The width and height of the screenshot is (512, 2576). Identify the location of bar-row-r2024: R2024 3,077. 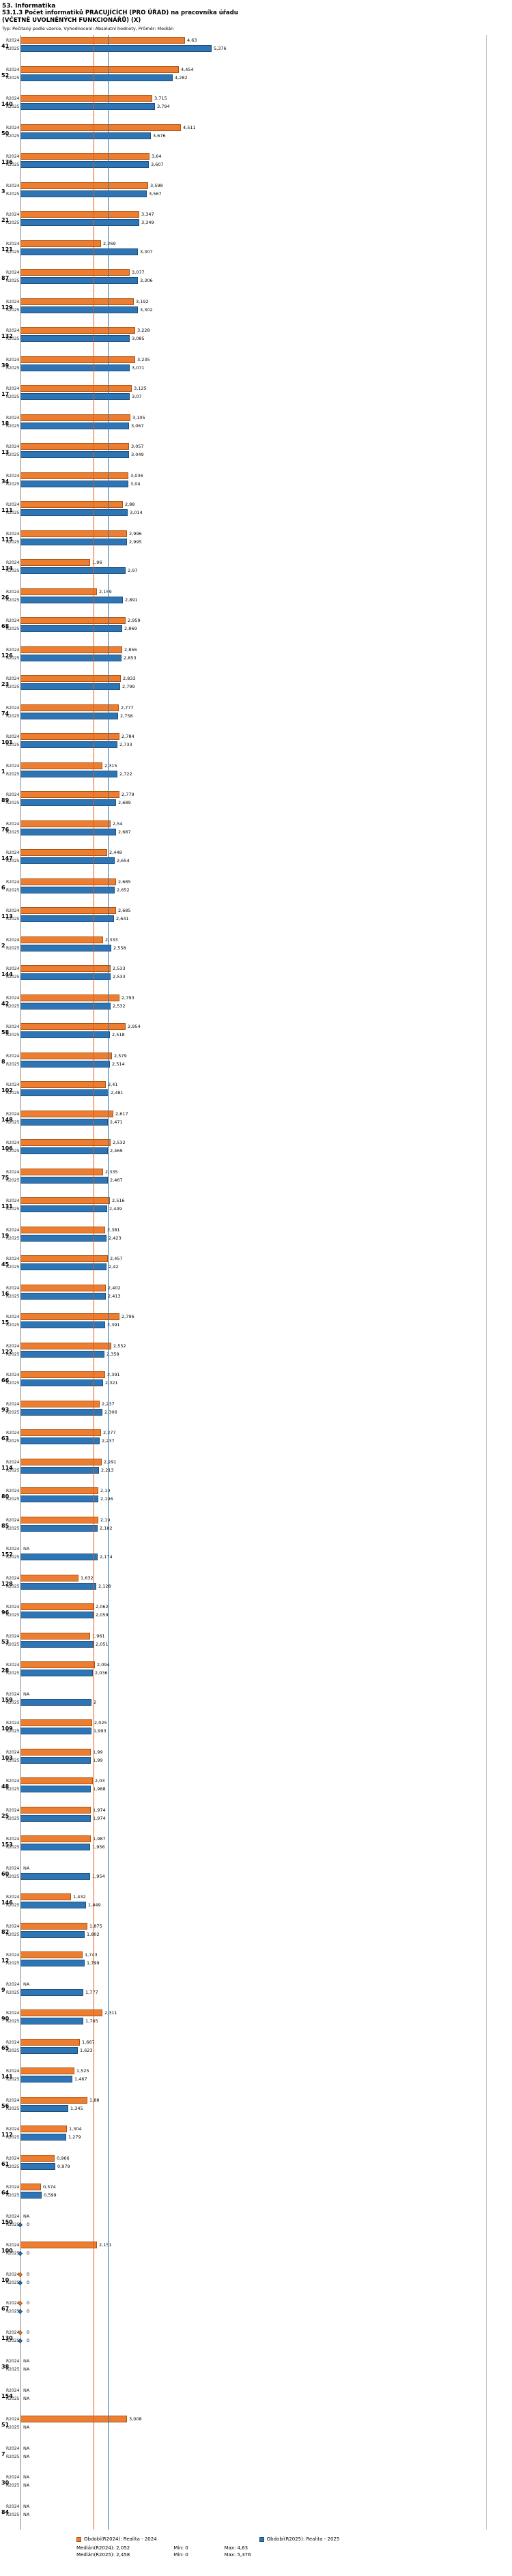
(256, 272).